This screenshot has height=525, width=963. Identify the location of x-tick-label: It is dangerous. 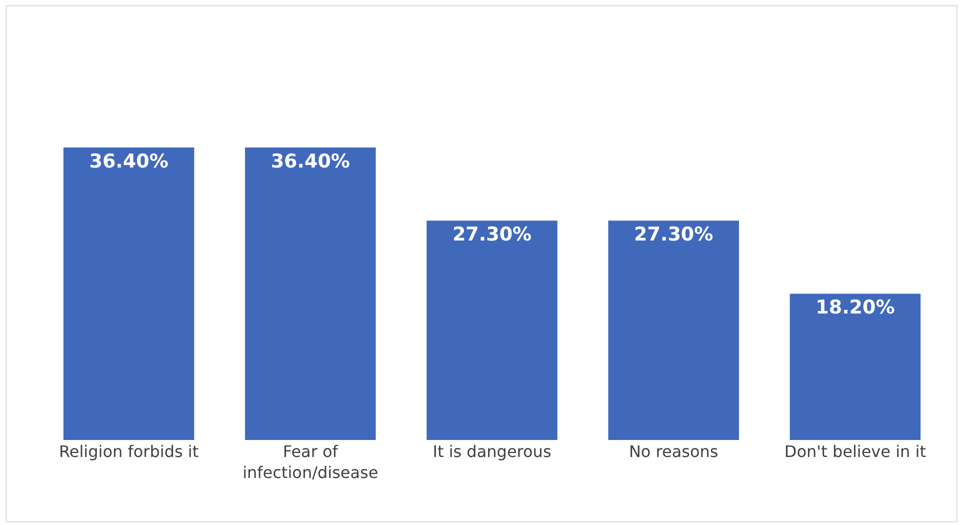
(492, 451).